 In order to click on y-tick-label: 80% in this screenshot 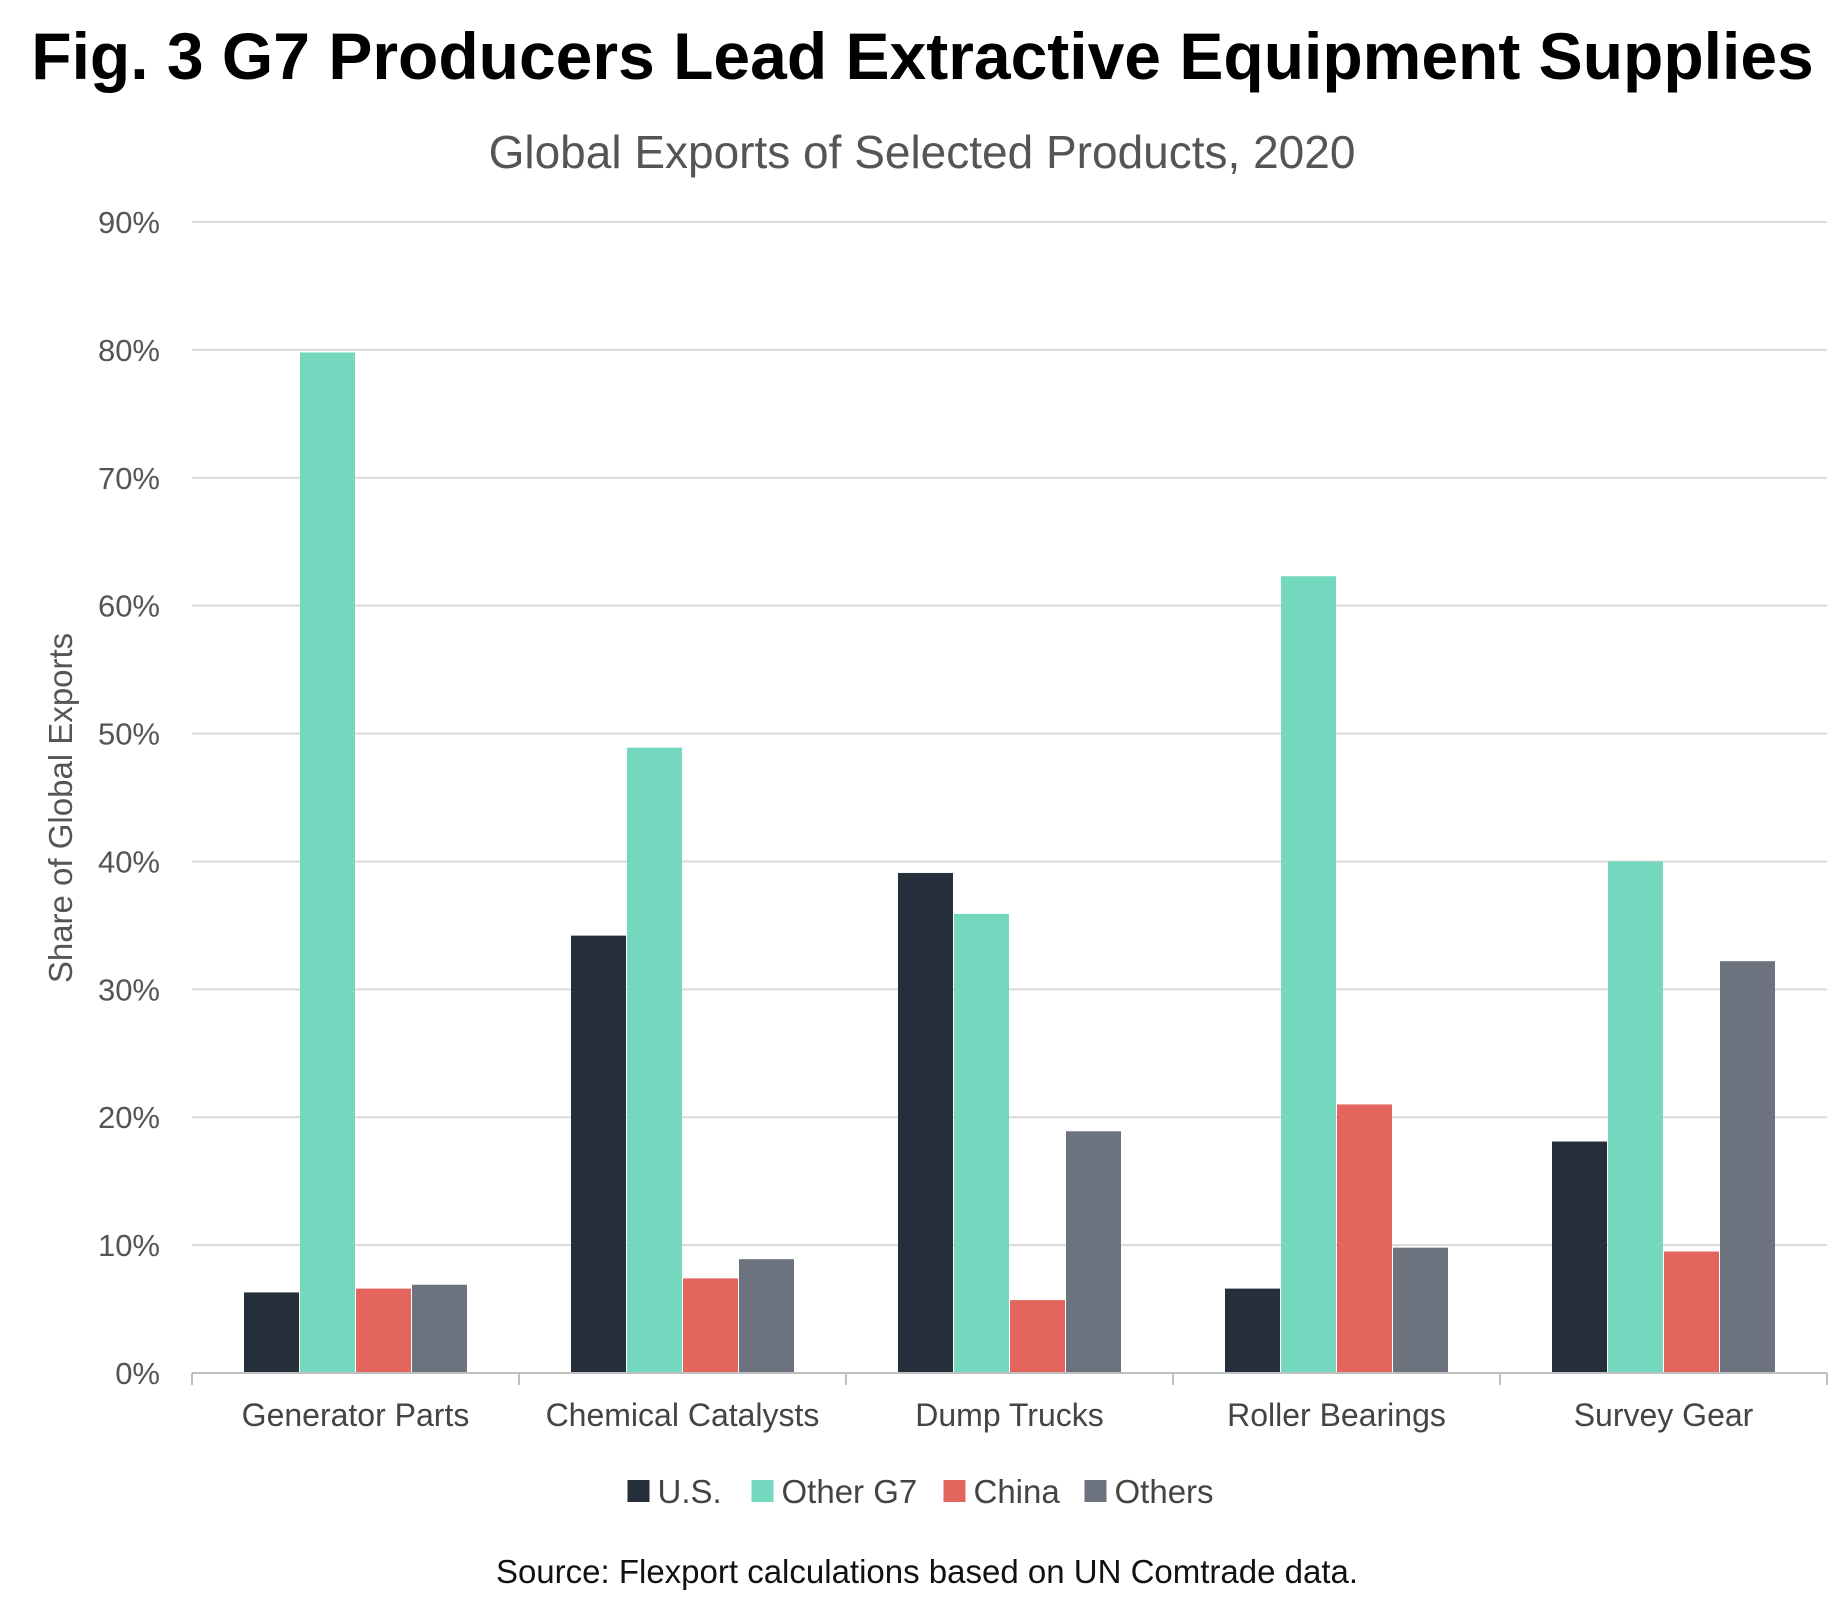, I will do `click(129, 350)`.